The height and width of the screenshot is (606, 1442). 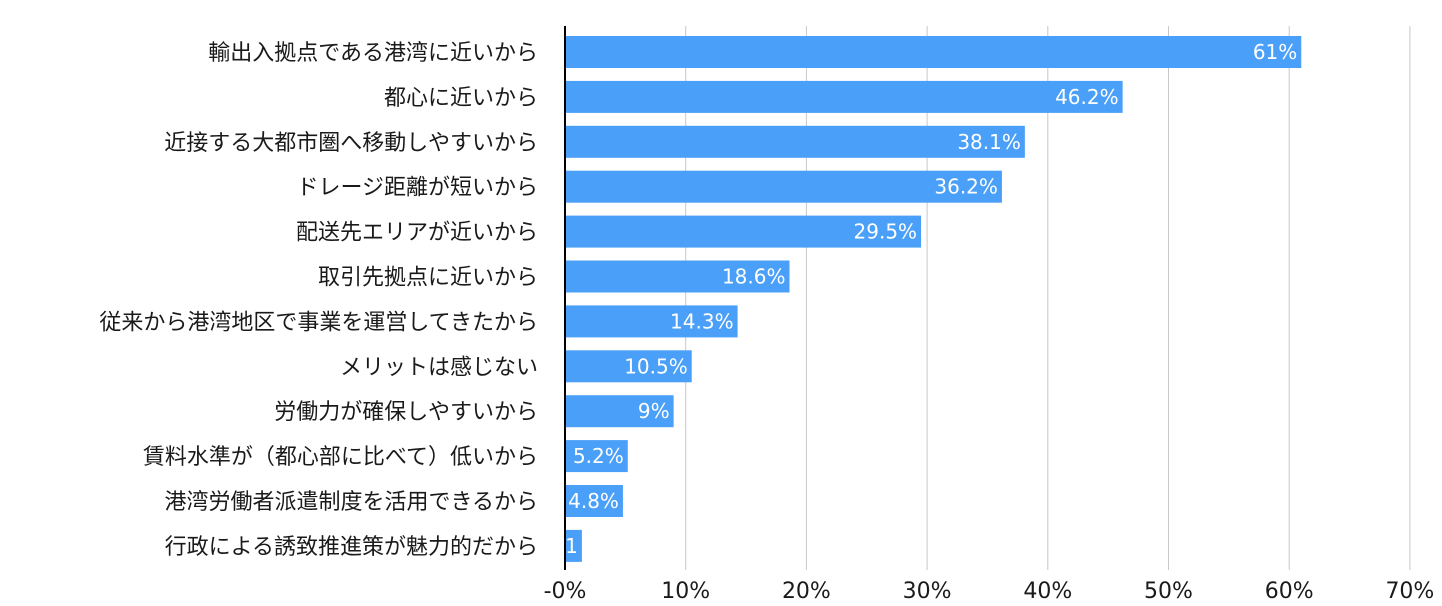 What do you see at coordinates (351, 502) in the screenshot?
I see `category-label: 港湾労働者派遣制度を活用できるから` at bounding box center [351, 502].